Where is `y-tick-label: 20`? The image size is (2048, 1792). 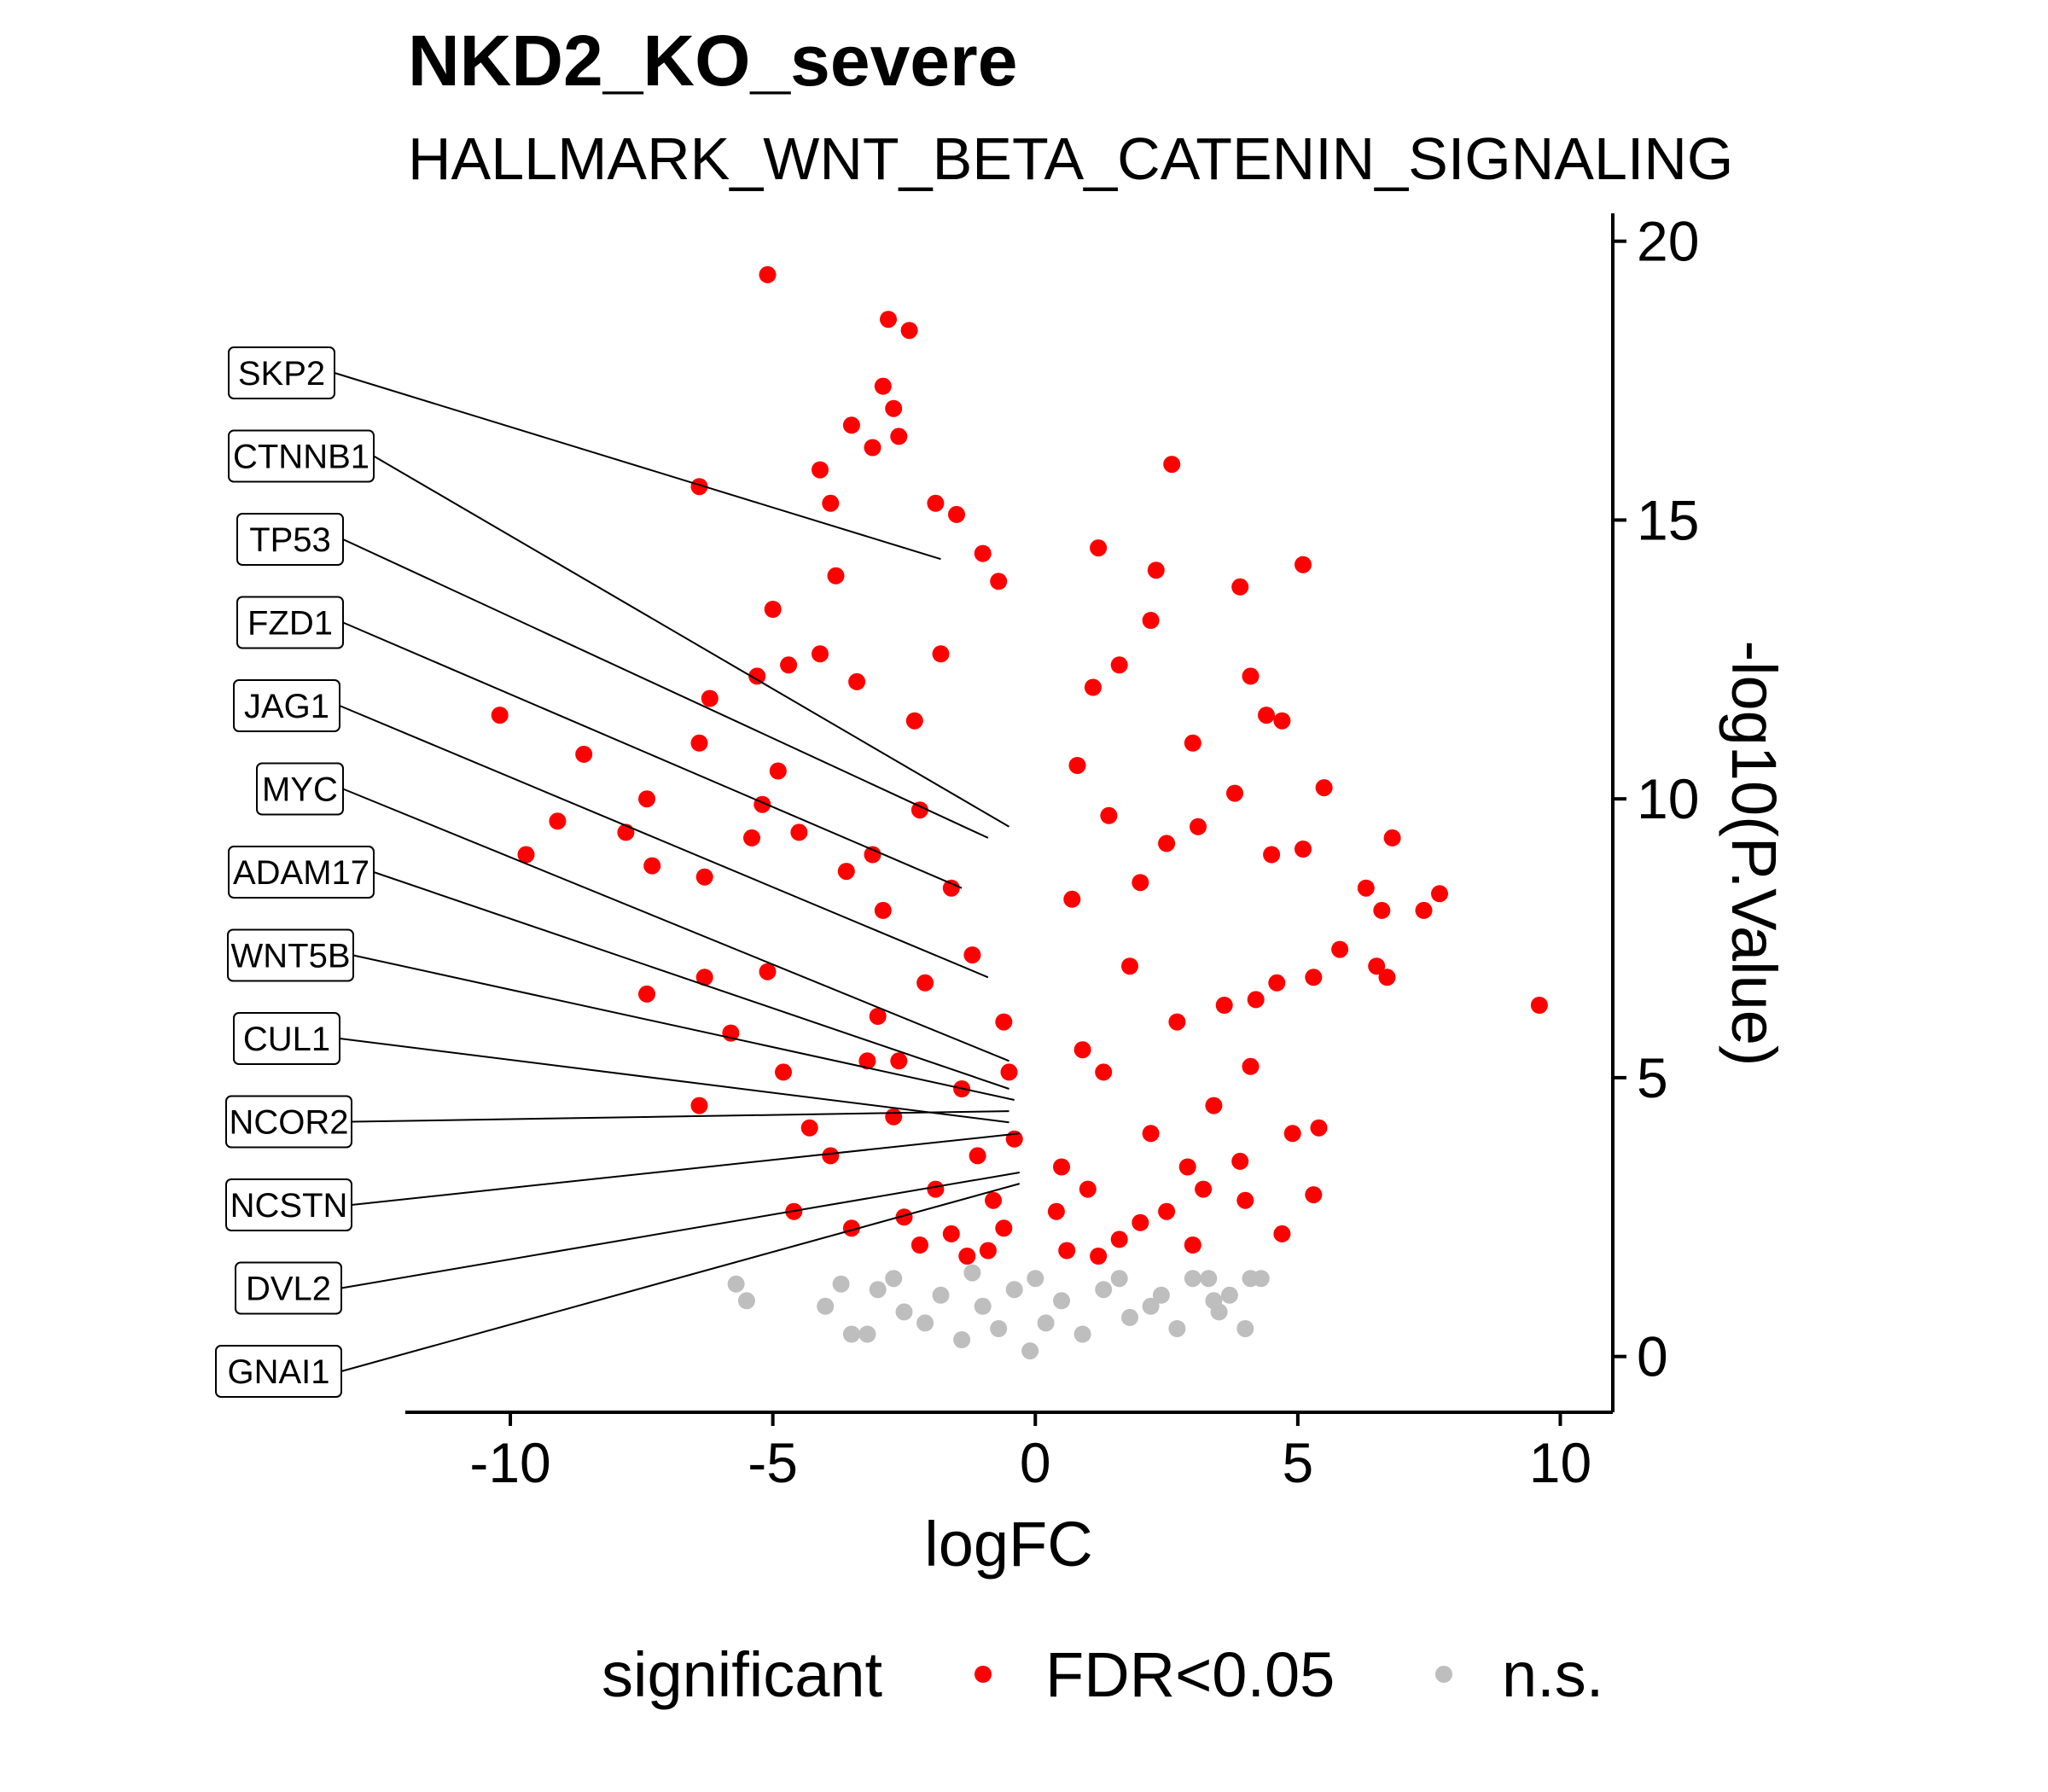
y-tick-label: 20 is located at coordinates (1668, 242).